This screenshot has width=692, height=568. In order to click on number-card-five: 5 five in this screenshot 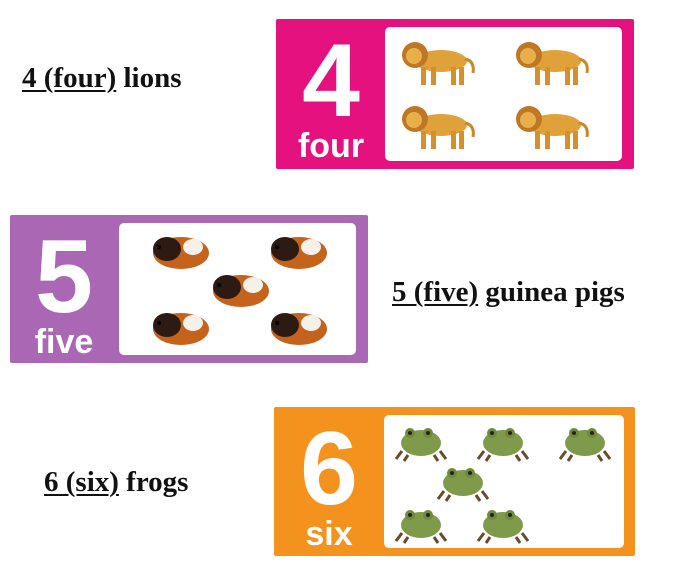, I will do `click(189, 289)`.